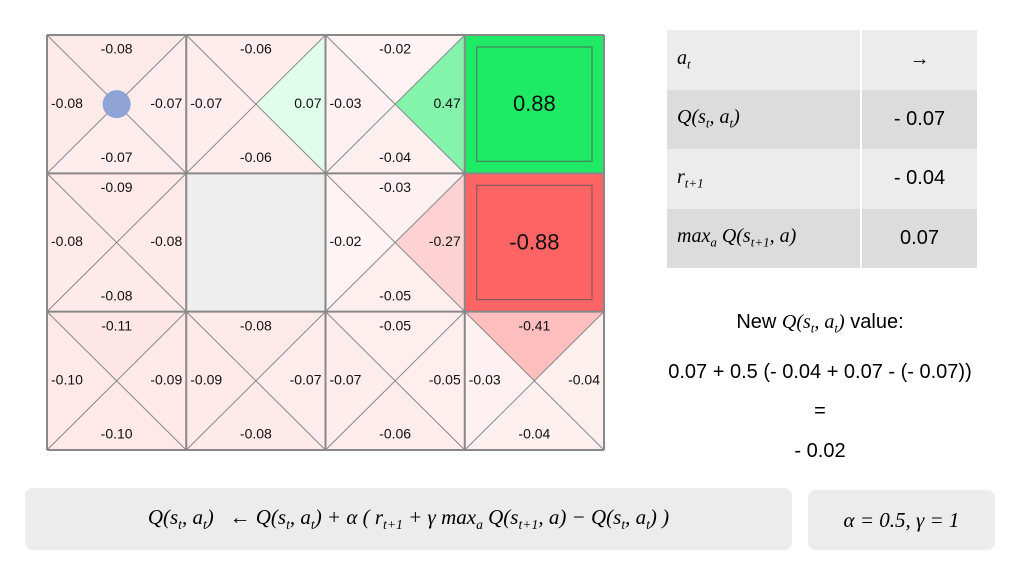  What do you see at coordinates (820, 411) in the screenshot?
I see `equals: =` at bounding box center [820, 411].